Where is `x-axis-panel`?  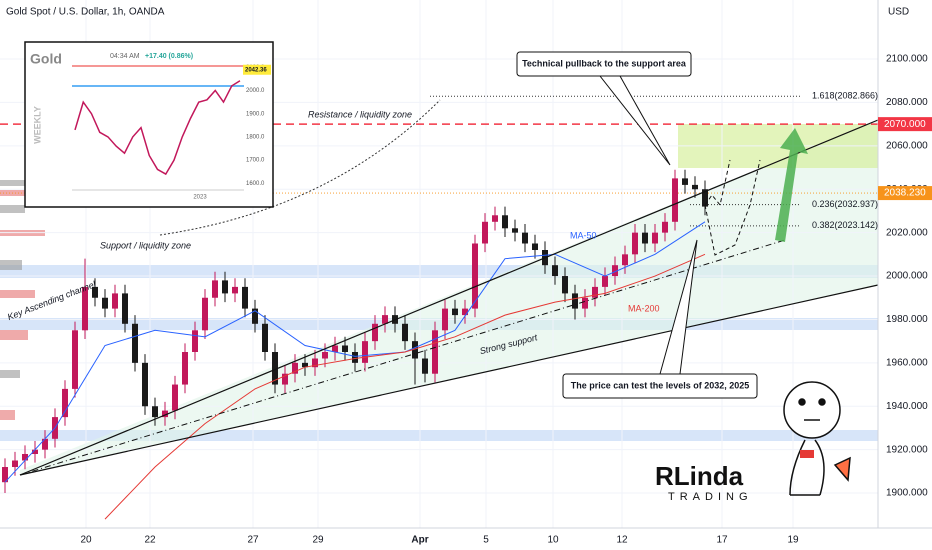
x-axis-panel is located at coordinates (466, 539).